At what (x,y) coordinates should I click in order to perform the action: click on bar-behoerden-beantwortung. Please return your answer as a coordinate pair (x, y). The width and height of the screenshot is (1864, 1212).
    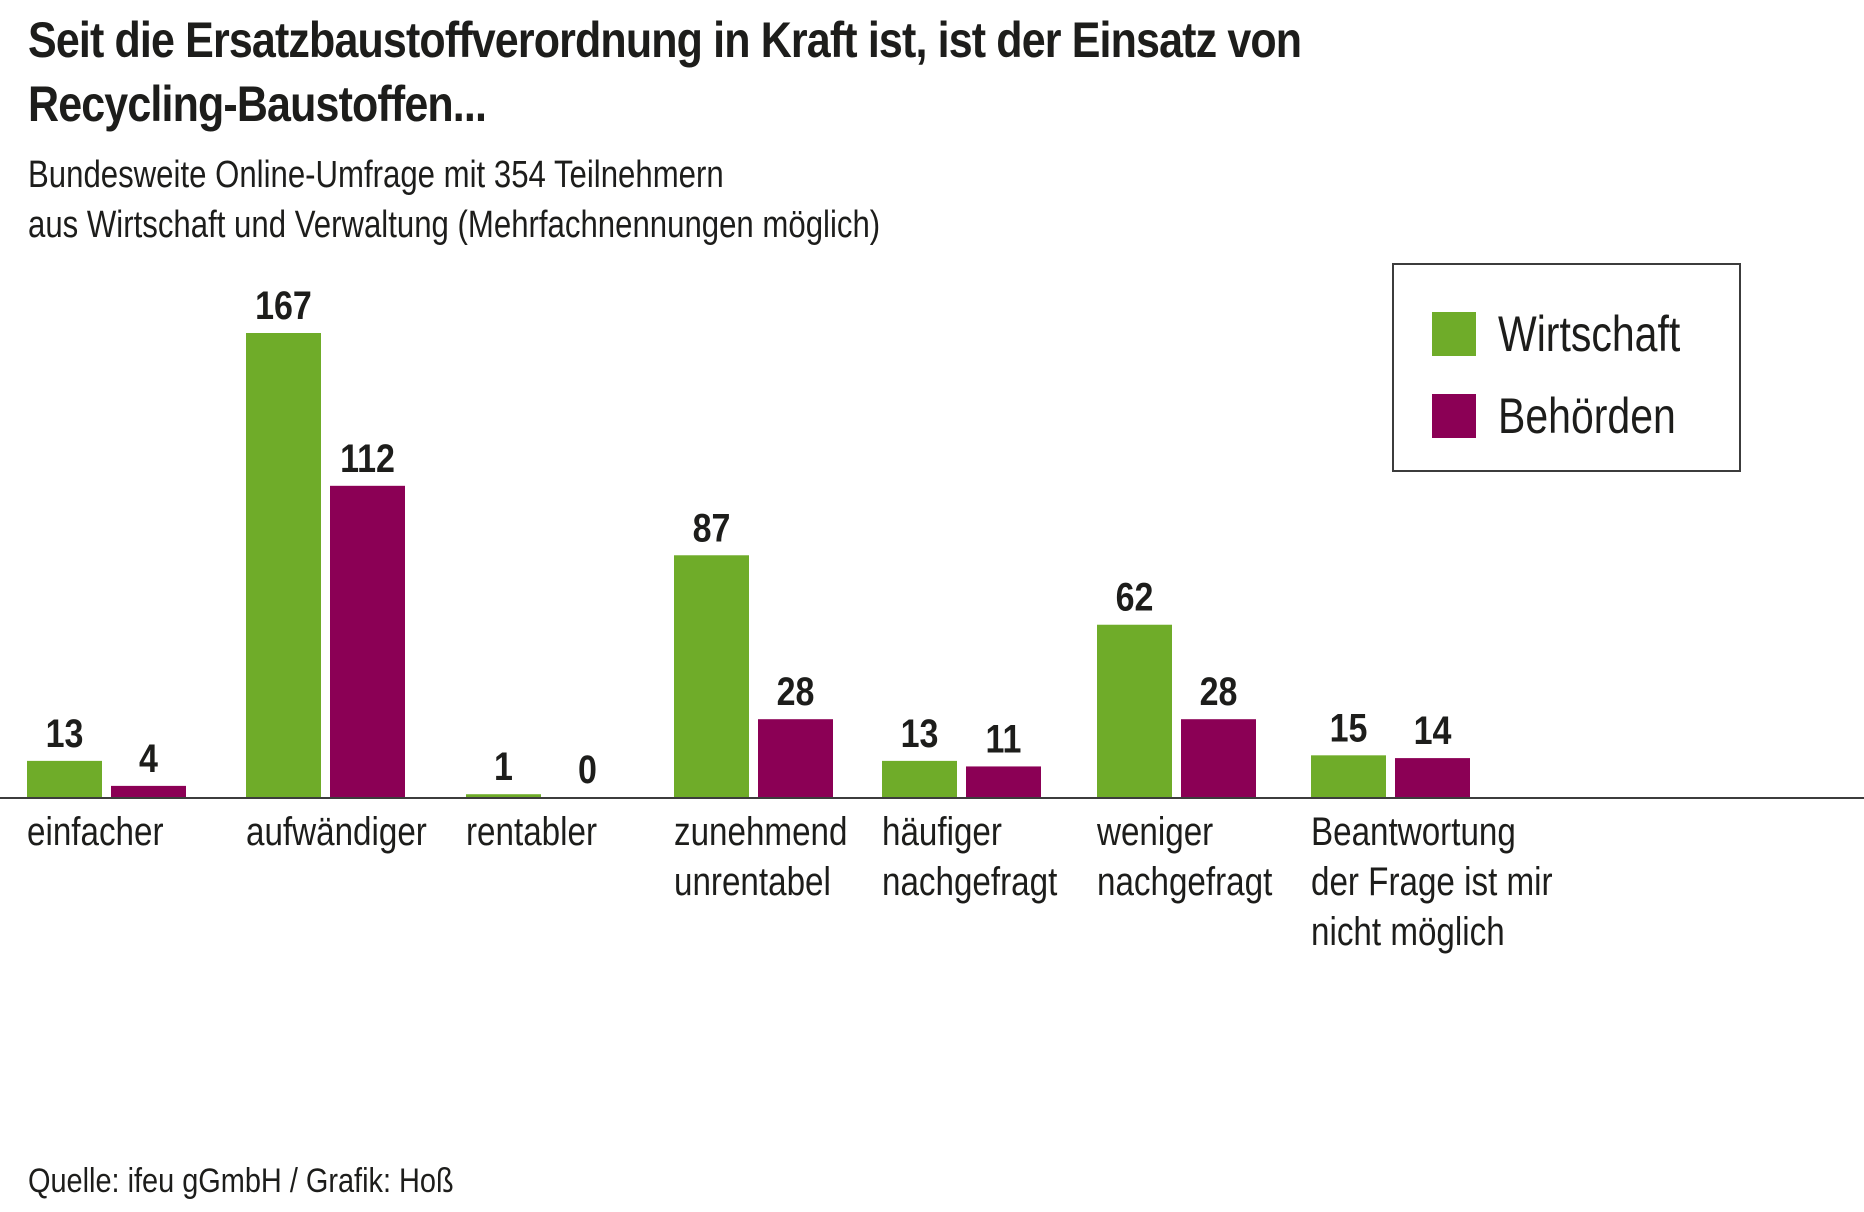
    Looking at the image, I should click on (1432, 777).